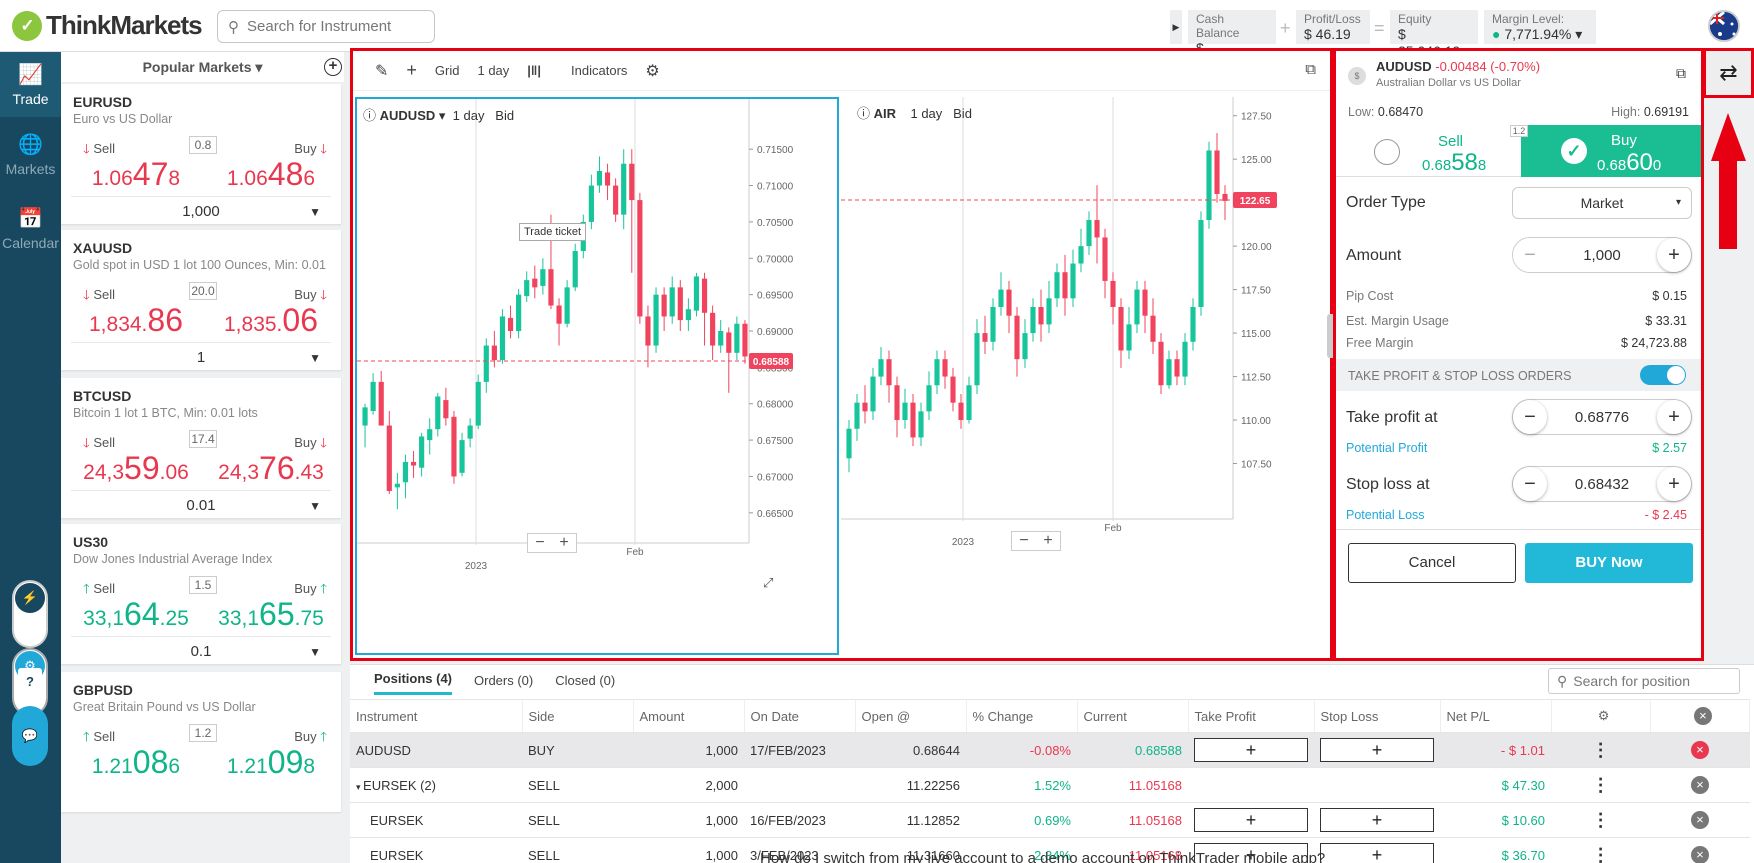 The width and height of the screenshot is (1754, 863). I want to click on nav-calendar: 📅 Calendar, so click(30, 233).